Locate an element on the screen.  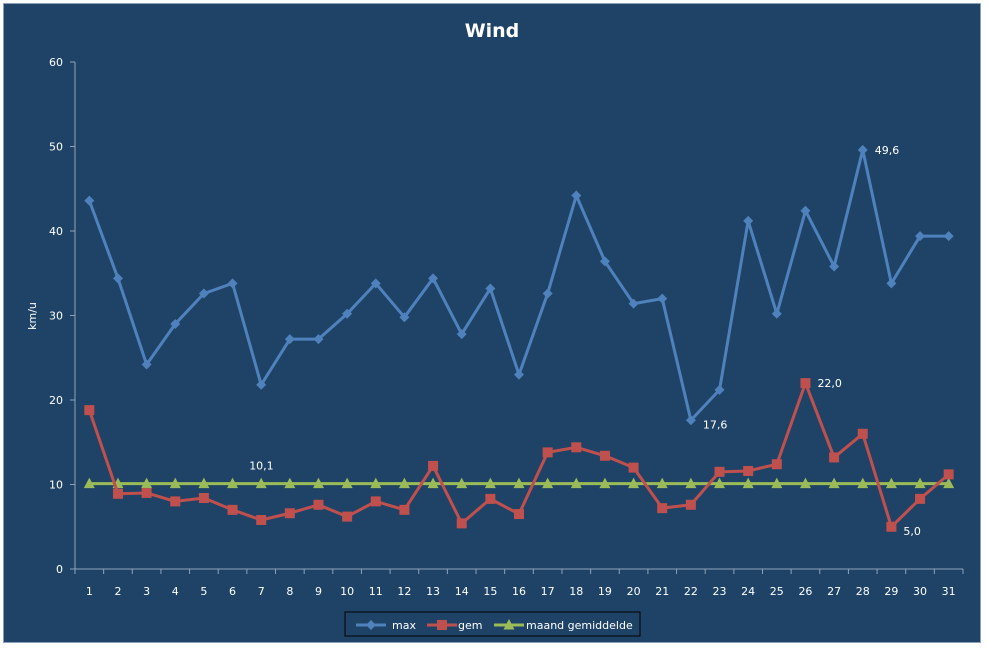
legend-item: max is located at coordinates (386, 625).